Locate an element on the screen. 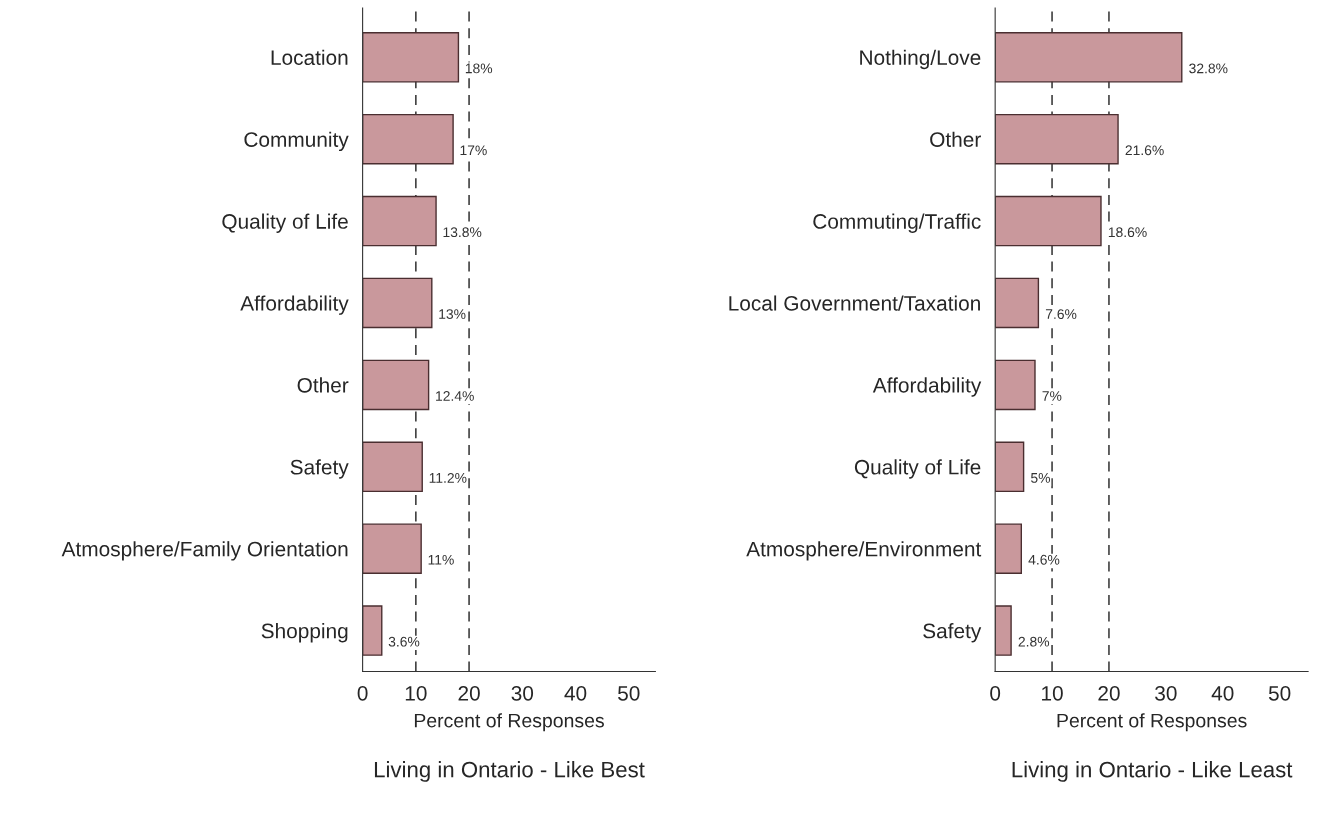  data-label: 18% is located at coordinates (479, 68).